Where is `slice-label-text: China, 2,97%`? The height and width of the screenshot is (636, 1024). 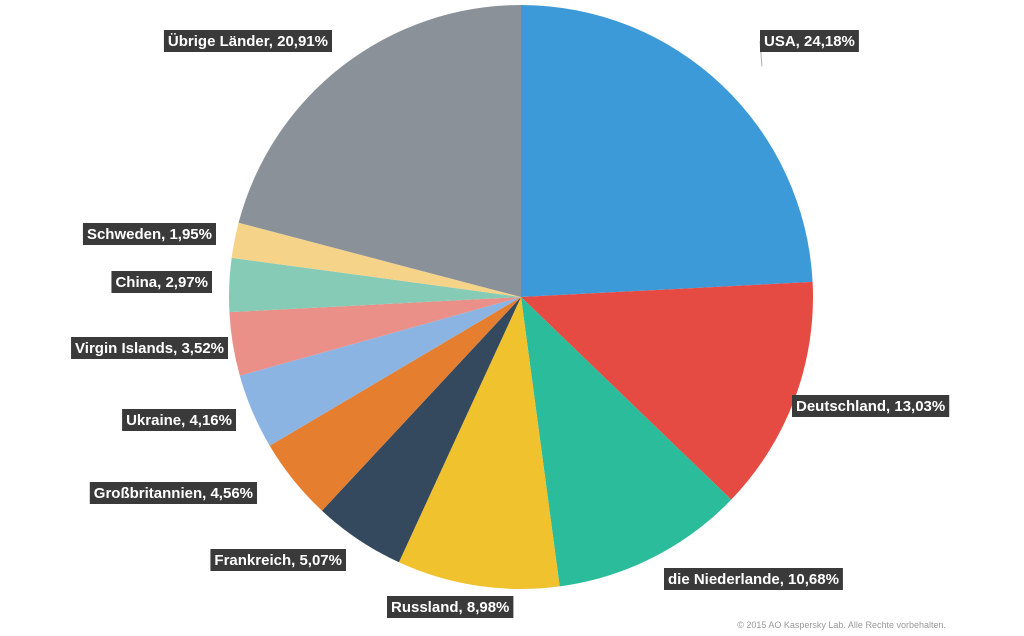 slice-label-text: China, 2,97% is located at coordinates (161, 282).